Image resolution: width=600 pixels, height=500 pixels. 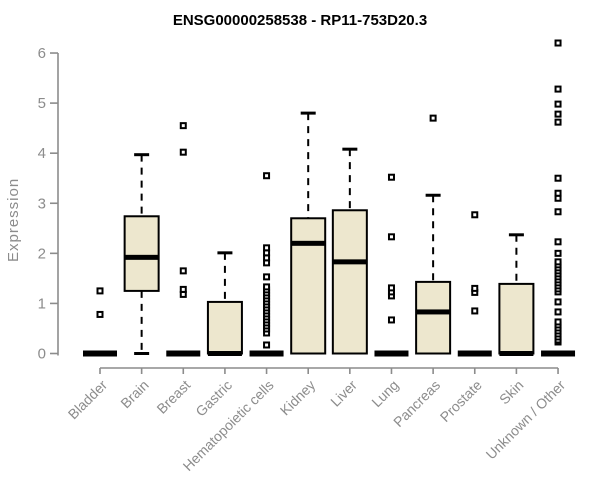 What do you see at coordinates (343, 393) in the screenshot?
I see `category-label-liver: Liver` at bounding box center [343, 393].